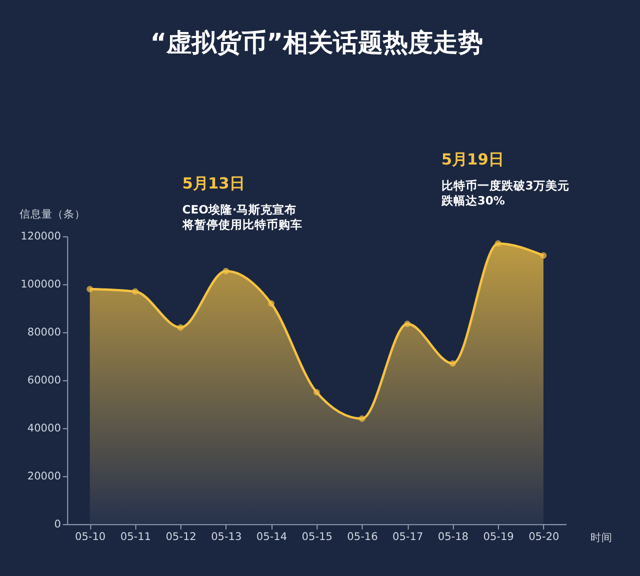 This screenshot has width=640, height=576. Describe the element at coordinates (44, 428) in the screenshot. I see `y-tick-label: 40000` at that location.